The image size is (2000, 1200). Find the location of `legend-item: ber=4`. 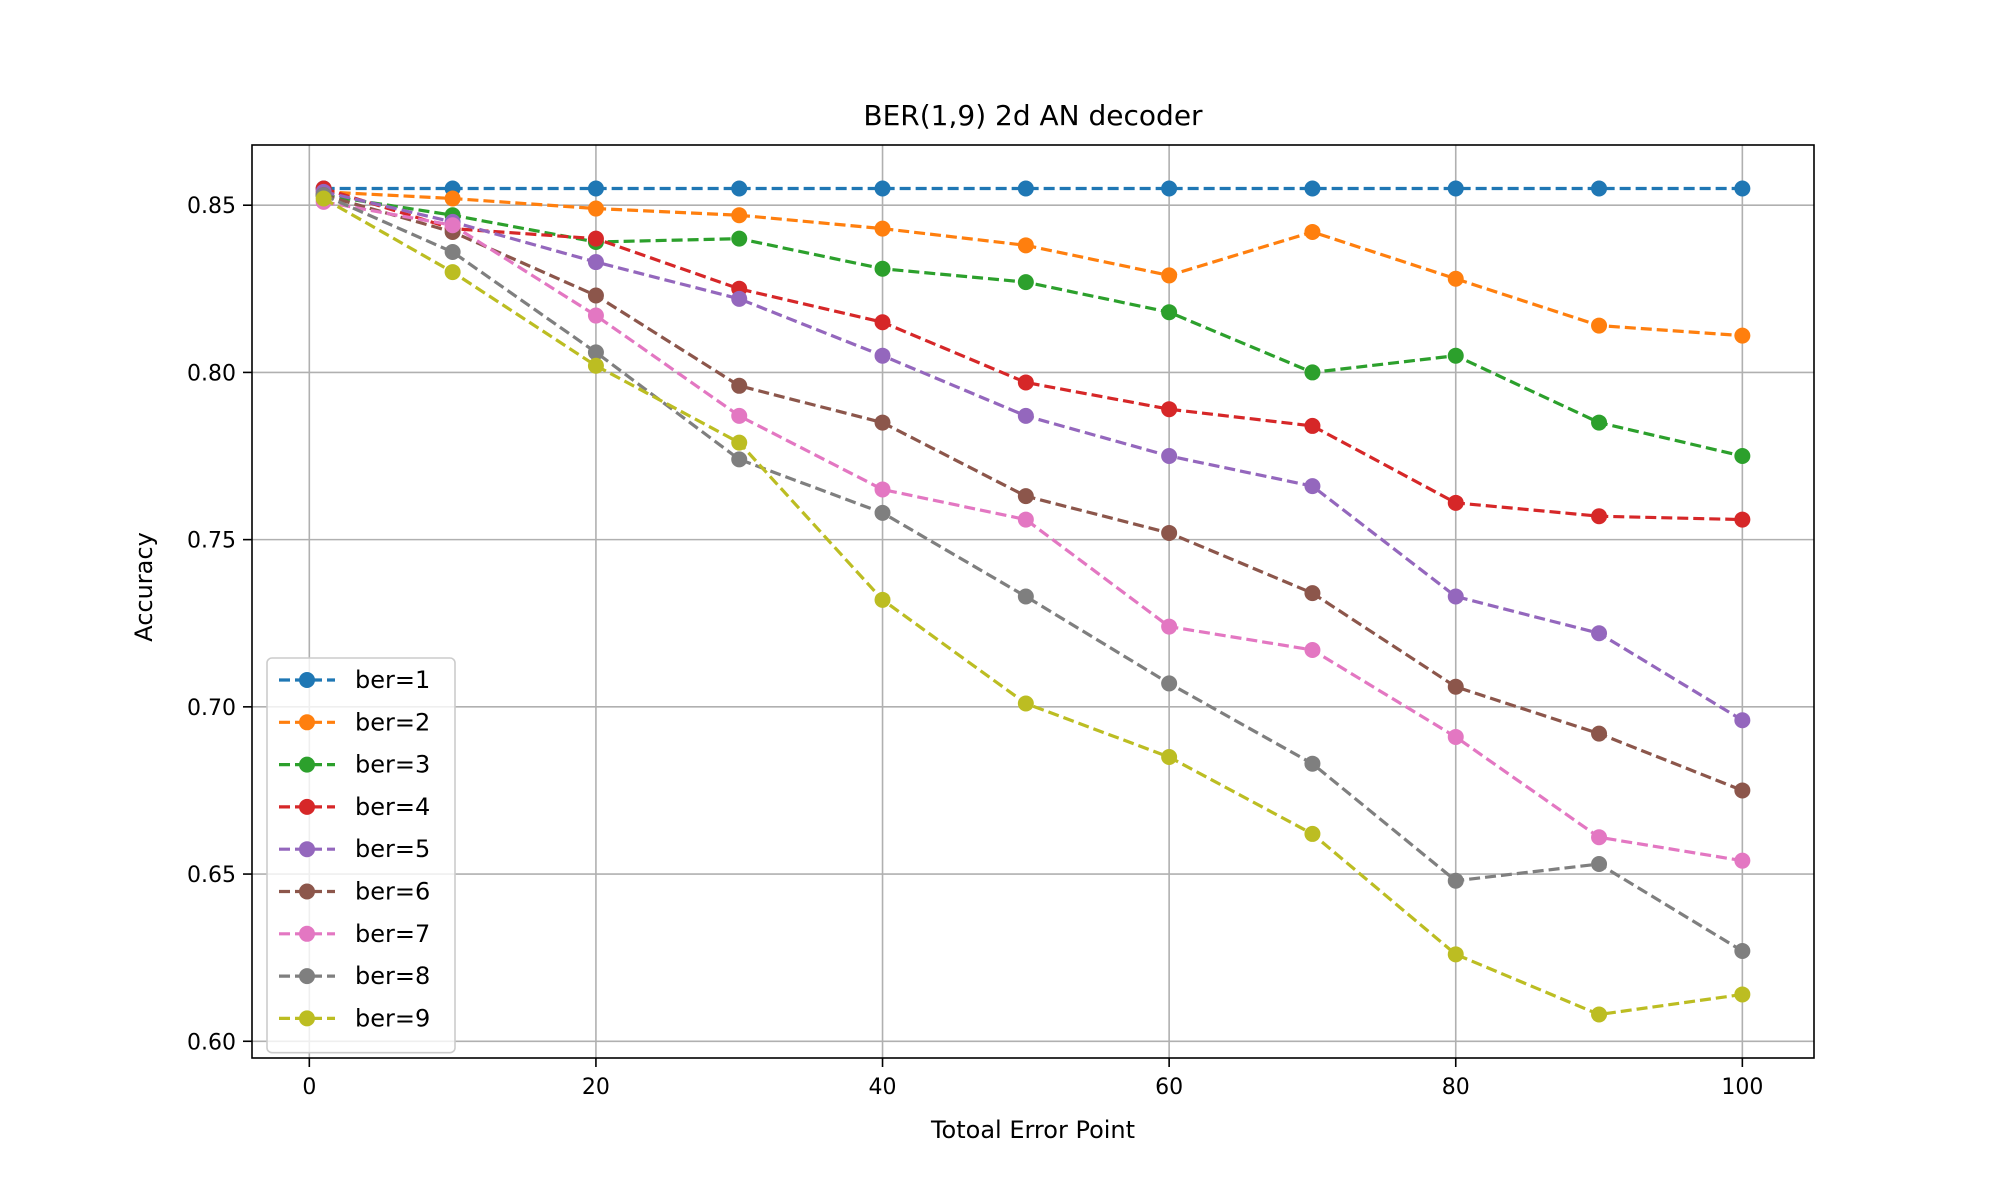

legend-item: ber=4 is located at coordinates (354, 807).